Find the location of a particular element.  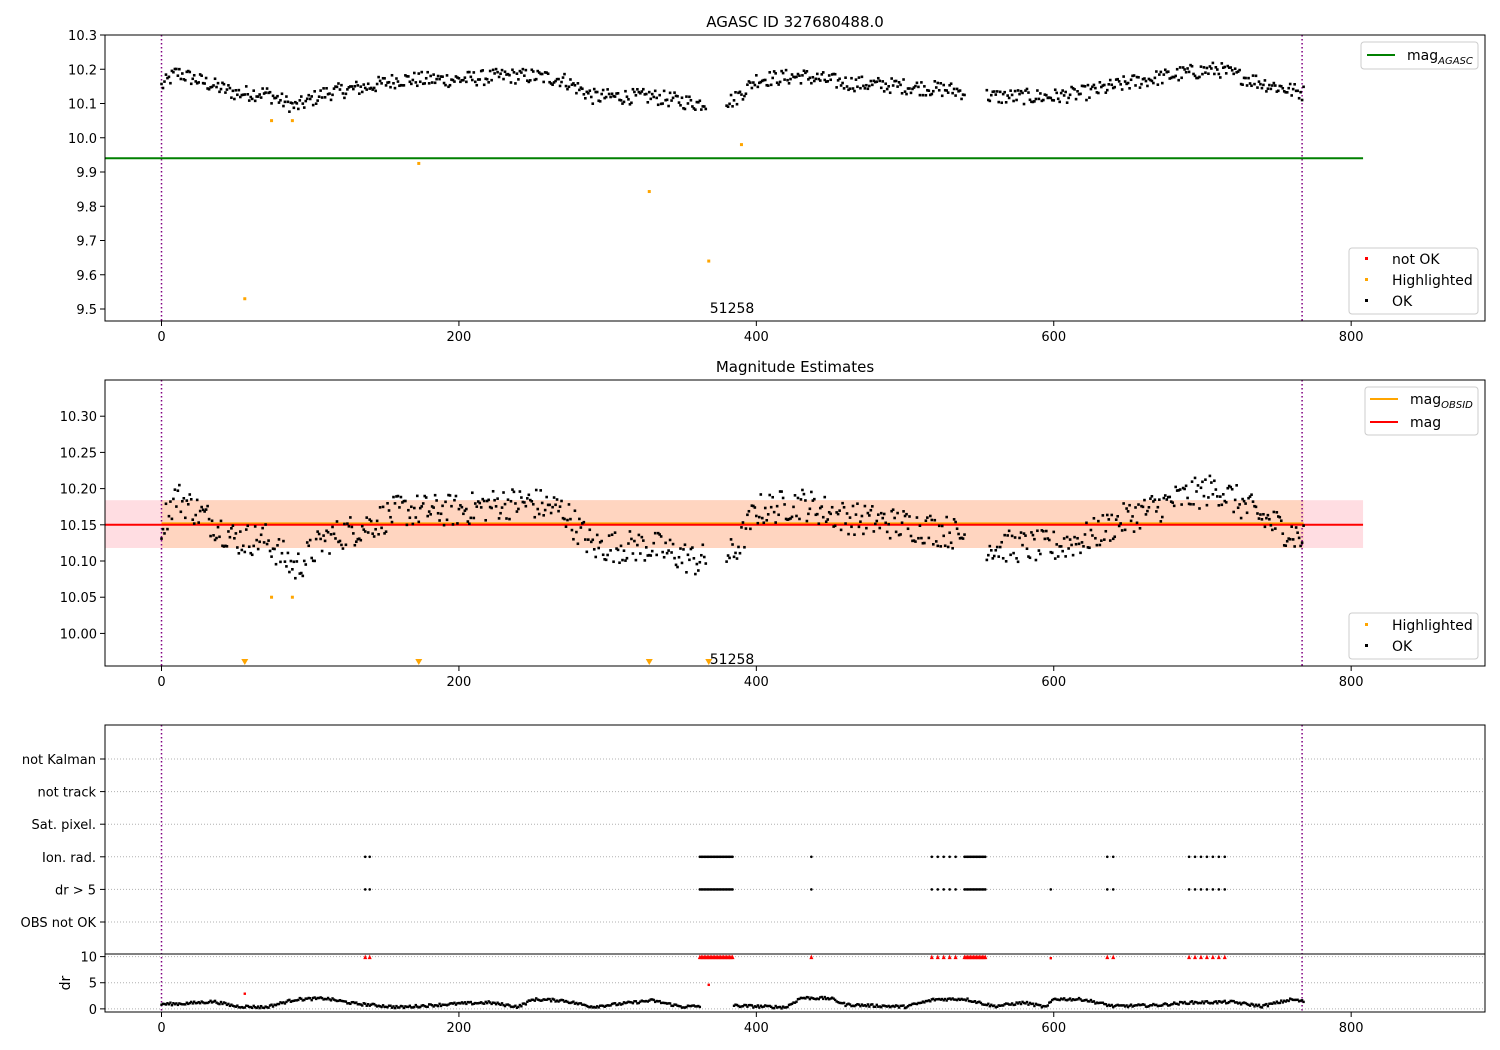

dr-capped-marker is located at coordinates (1218, 957).